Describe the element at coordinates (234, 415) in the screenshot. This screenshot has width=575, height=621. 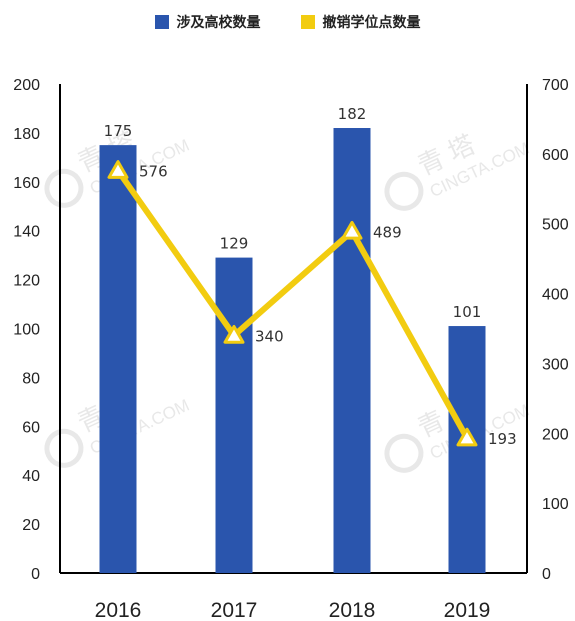
I see `bar-2017` at that location.